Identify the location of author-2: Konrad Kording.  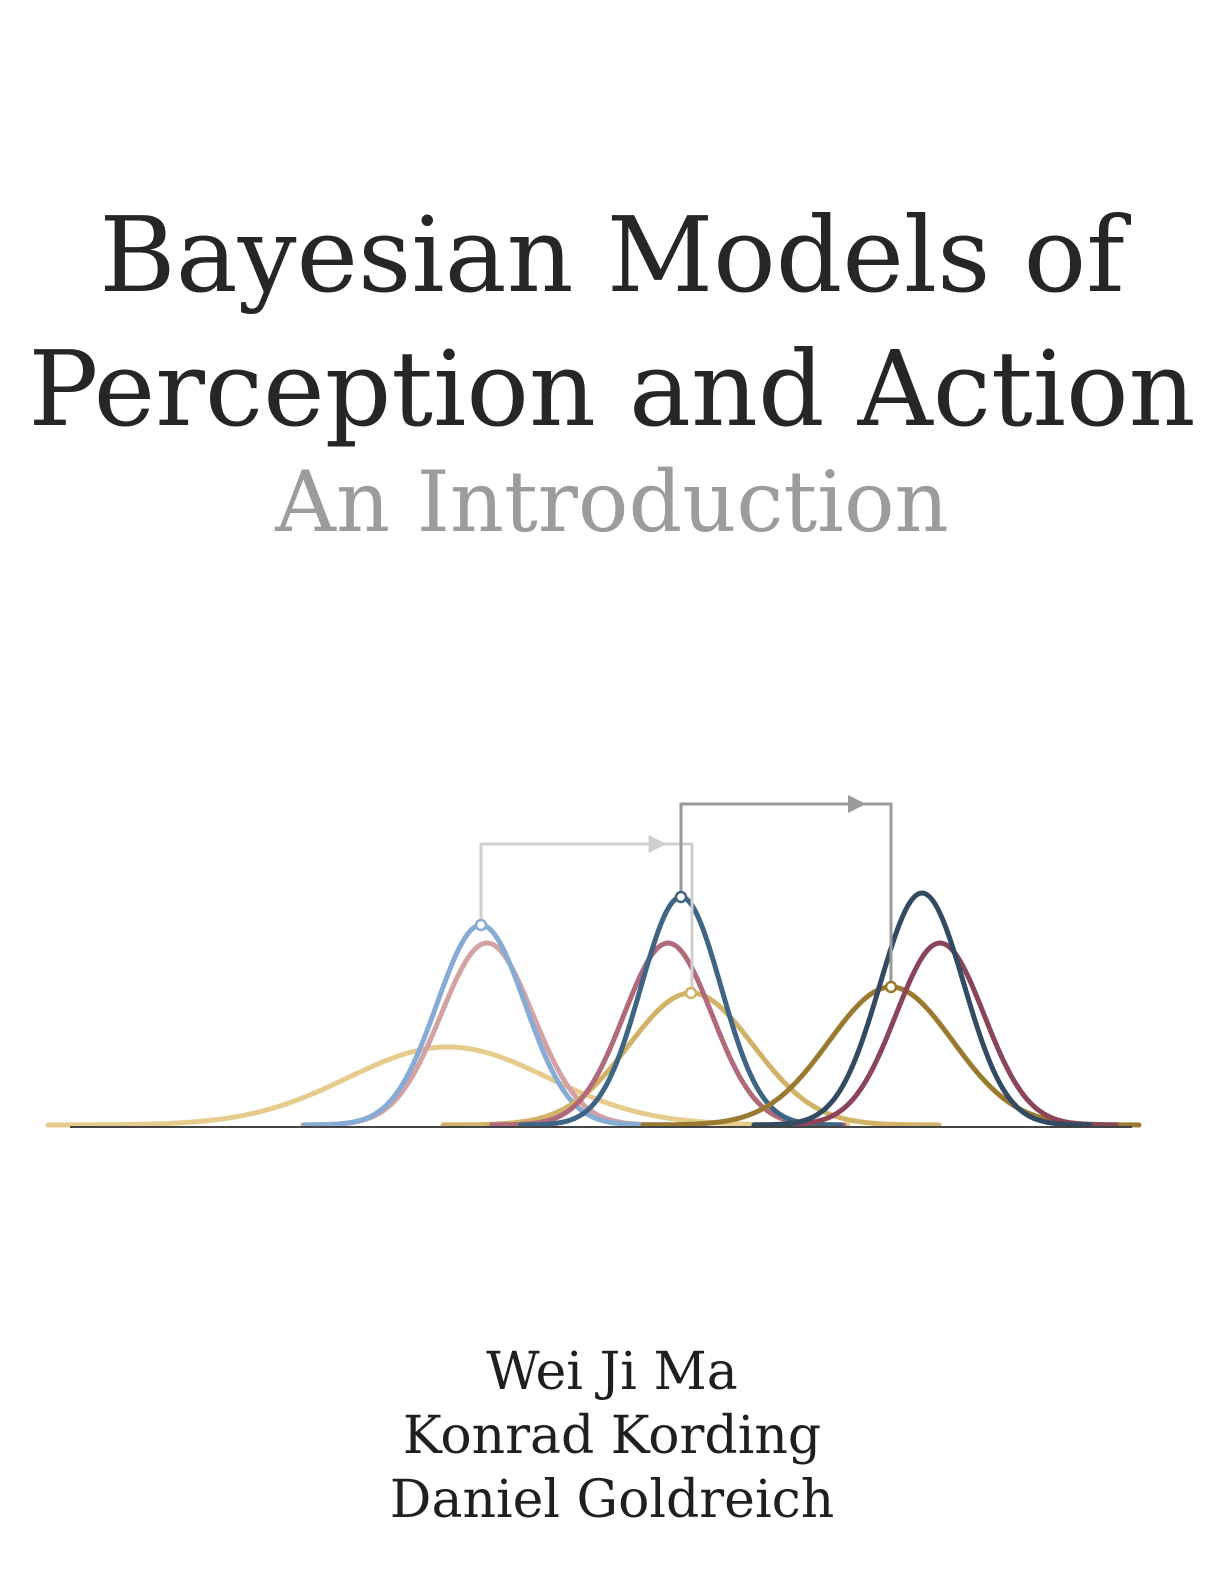
(612, 1436).